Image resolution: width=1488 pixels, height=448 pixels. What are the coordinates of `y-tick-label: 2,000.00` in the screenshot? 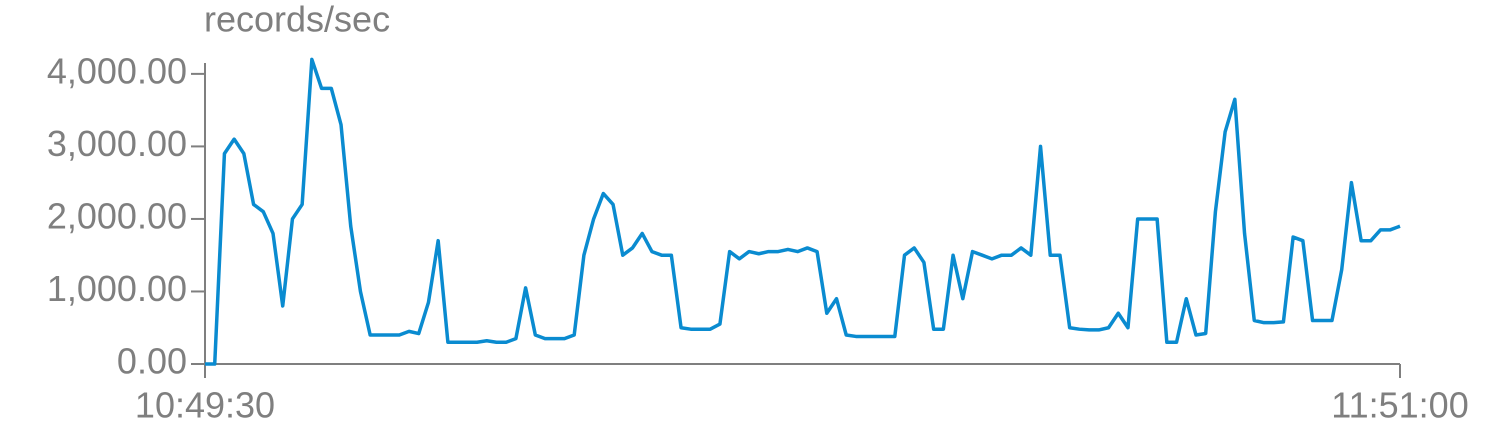 It's located at (117, 215).